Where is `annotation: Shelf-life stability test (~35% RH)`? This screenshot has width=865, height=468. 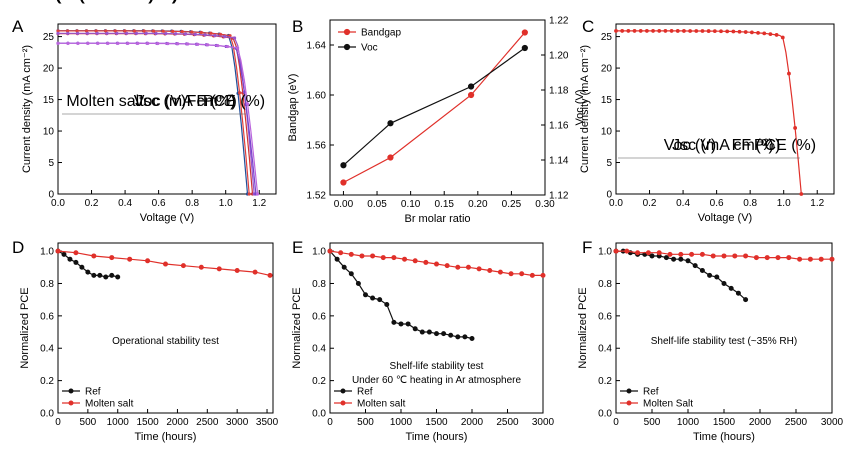
annotation: Shelf-life stability test (~35% RH) is located at coordinates (724, 341).